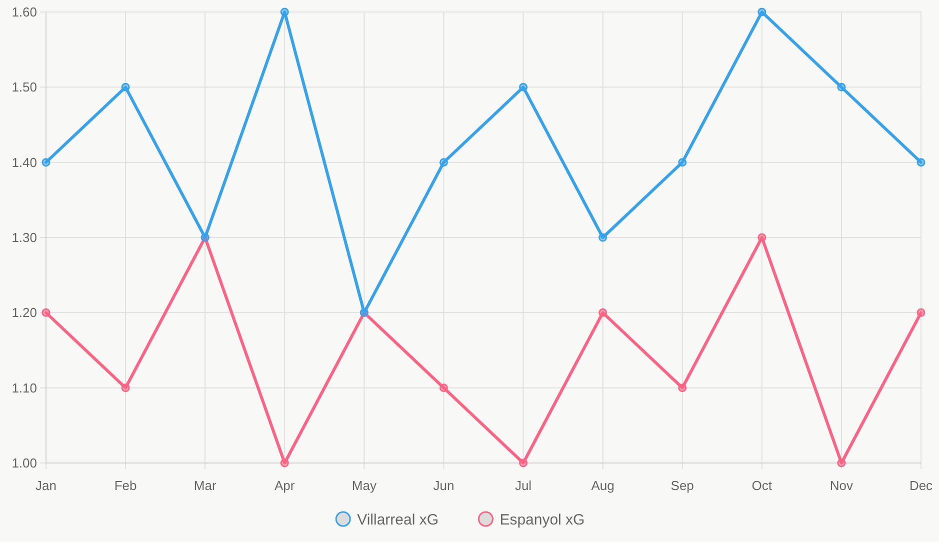 Image resolution: width=939 pixels, height=542 pixels. I want to click on x-tick-label: Aug, so click(602, 485).